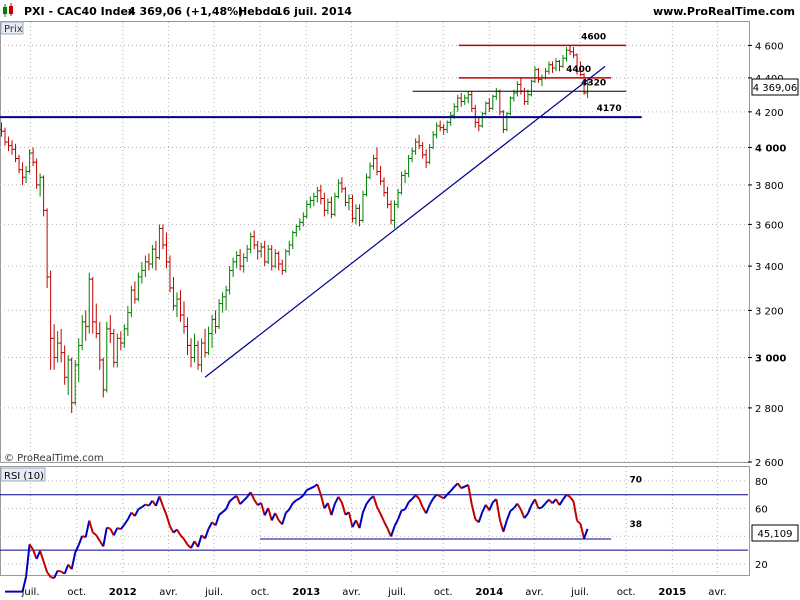  What do you see at coordinates (769, 186) in the screenshot?
I see `price-tick-label: 3 800` at bounding box center [769, 186].